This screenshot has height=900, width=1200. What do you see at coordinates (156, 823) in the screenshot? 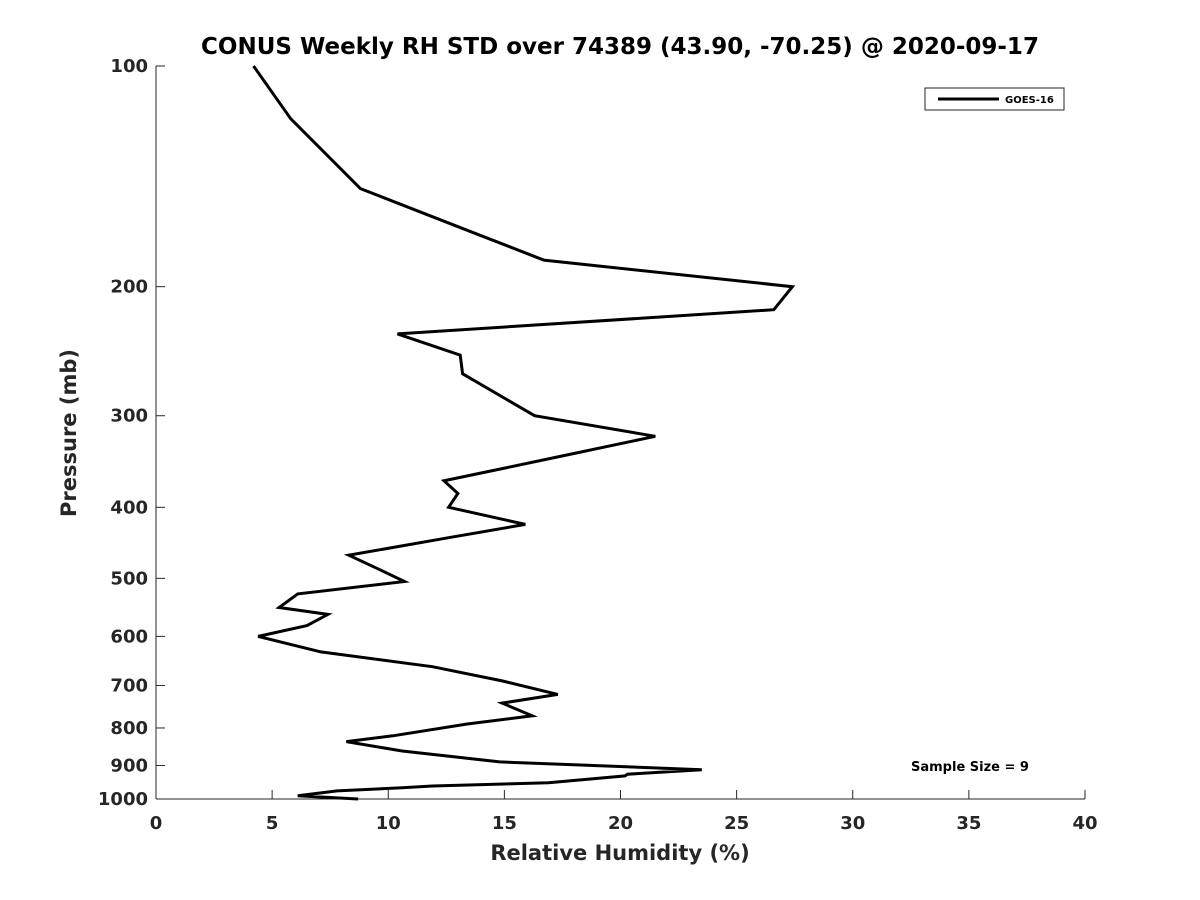
I see `x-tick-label: 0` at bounding box center [156, 823].